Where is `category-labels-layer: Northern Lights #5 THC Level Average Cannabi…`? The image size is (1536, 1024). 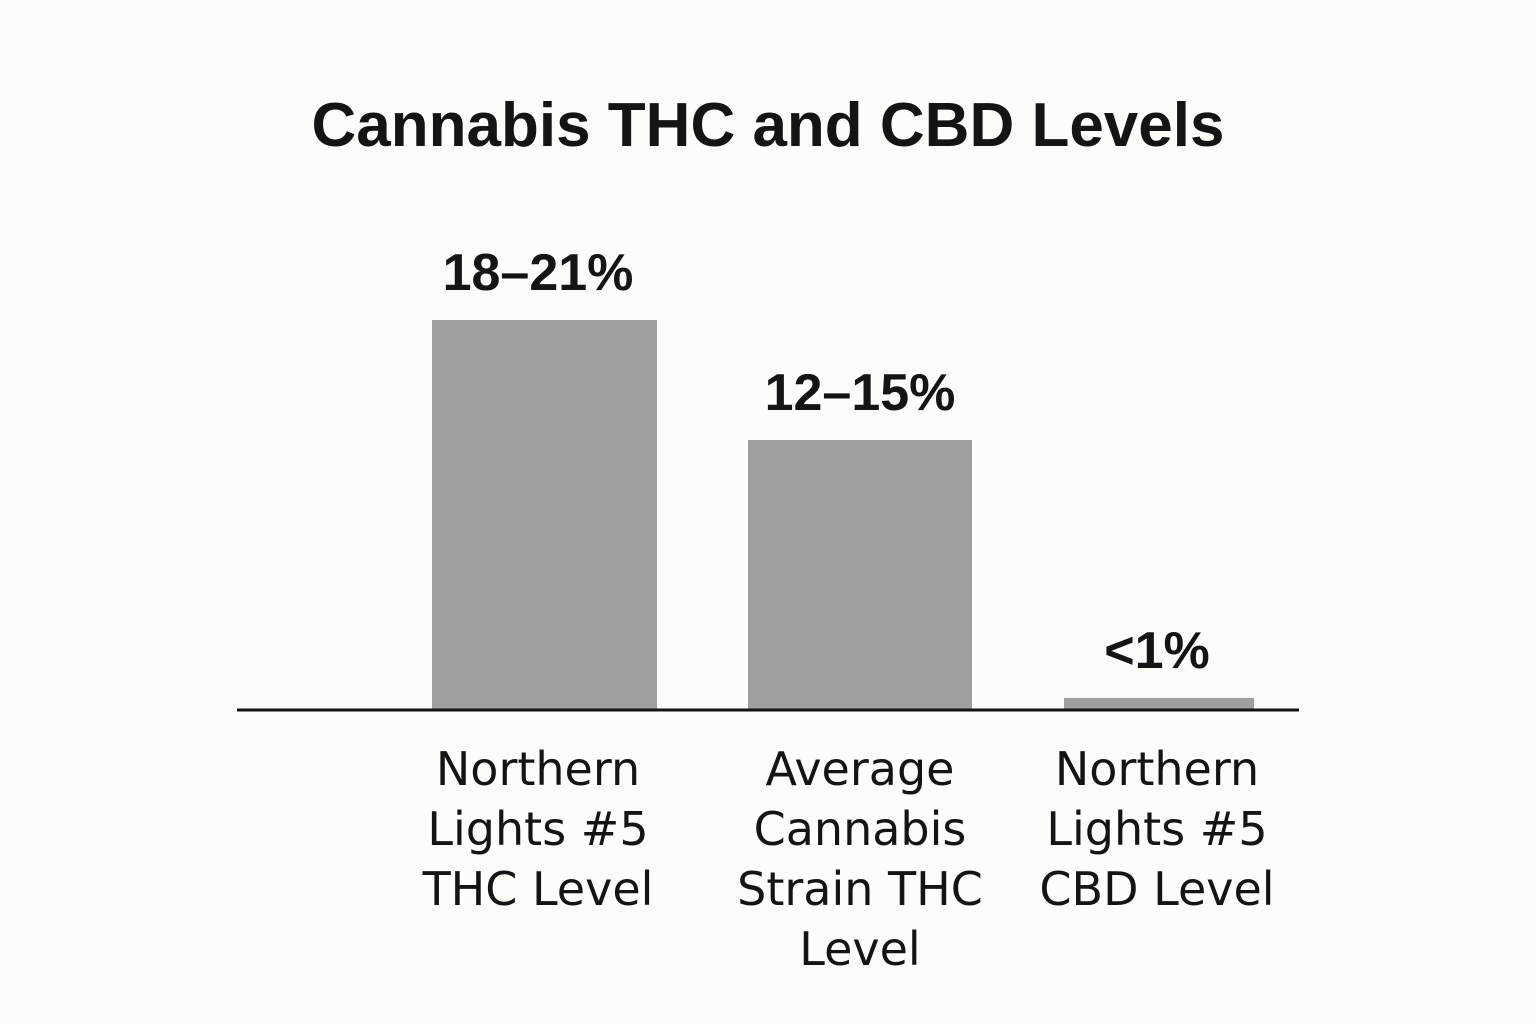 category-labels-layer: Northern Lights #5 THC Level Average Cannabi… is located at coordinates (848, 859).